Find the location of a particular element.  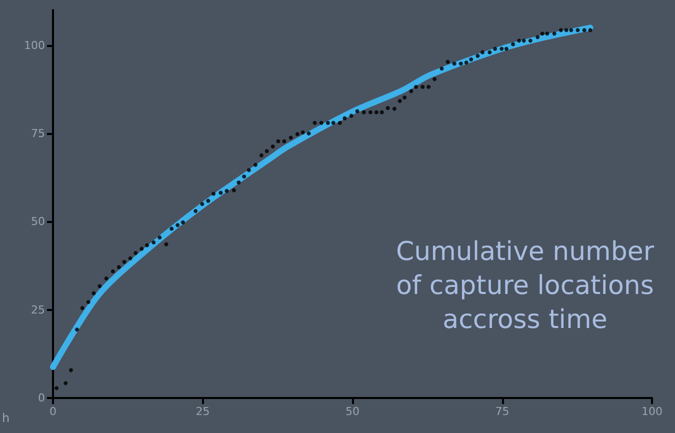

y-tick-label: 50 is located at coordinates (38, 221).